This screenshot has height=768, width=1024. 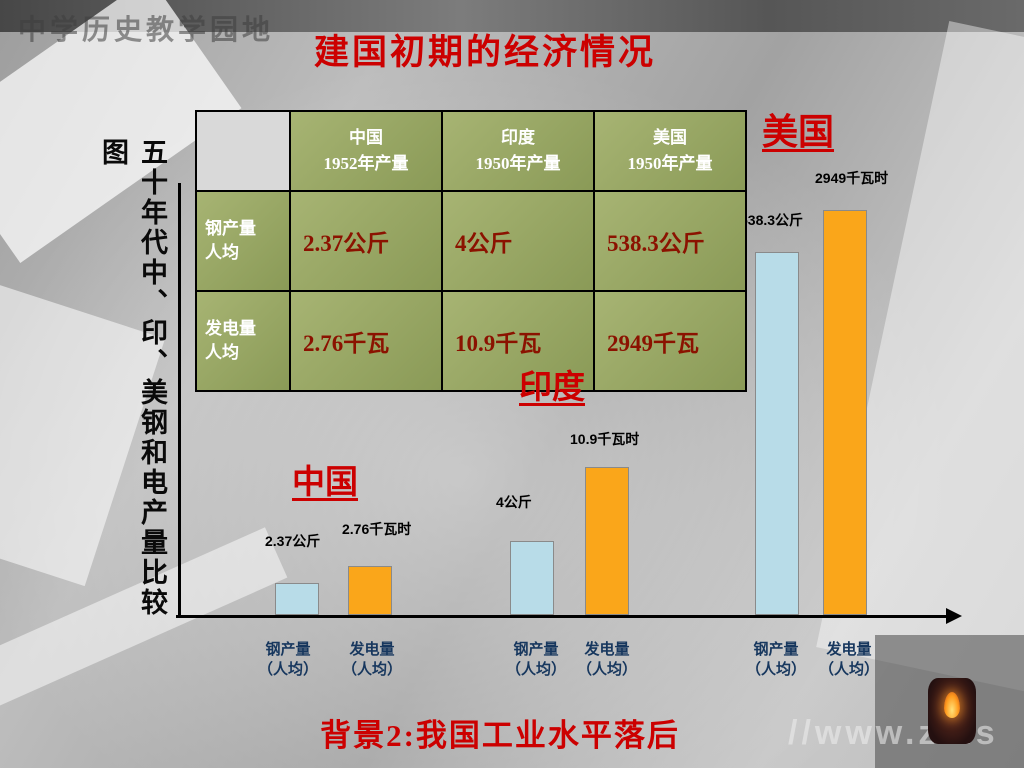 I want to click on xaxis-label-india-steel: 钢产量 （人均）, so click(x=535, y=659).